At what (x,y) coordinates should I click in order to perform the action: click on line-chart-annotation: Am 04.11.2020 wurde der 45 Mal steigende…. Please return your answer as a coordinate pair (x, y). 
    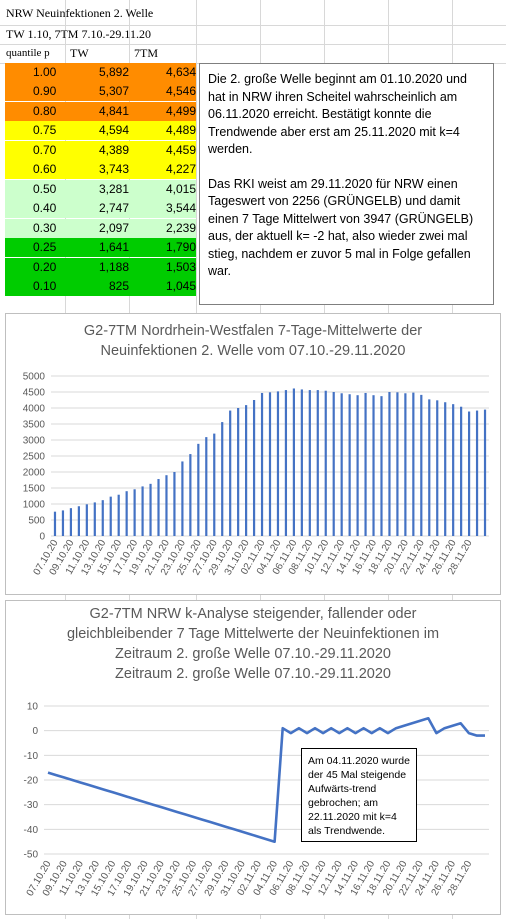
    Looking at the image, I should click on (359, 795).